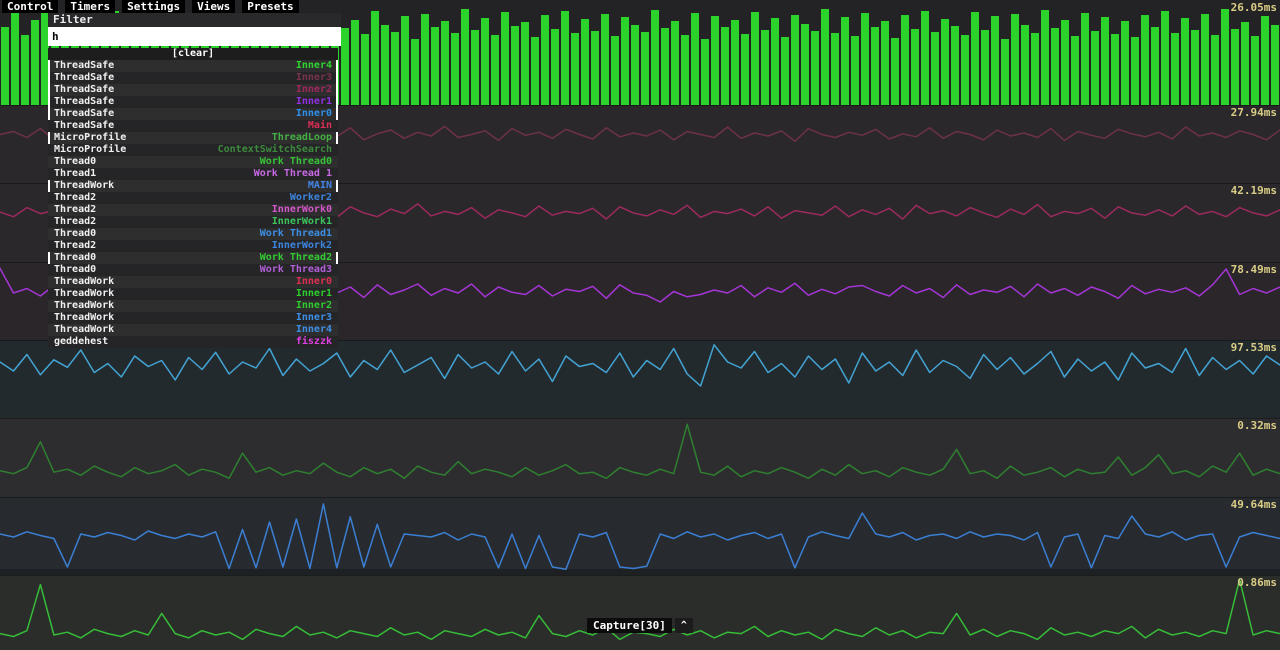 The width and height of the screenshot is (1280, 650). I want to click on timer-row-thread0-work-thread3: Thread0 Work Thread3, so click(193, 270).